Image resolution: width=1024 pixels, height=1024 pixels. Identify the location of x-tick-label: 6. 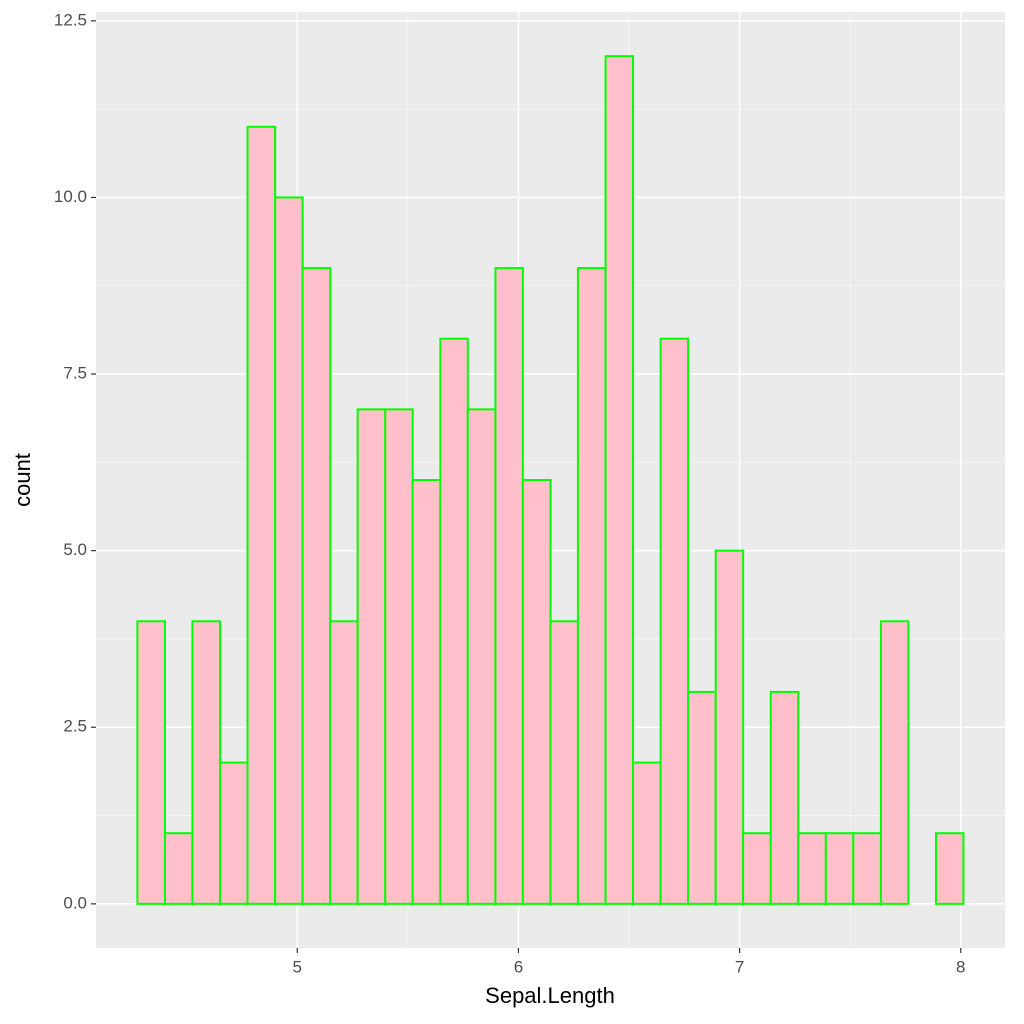
(518, 966).